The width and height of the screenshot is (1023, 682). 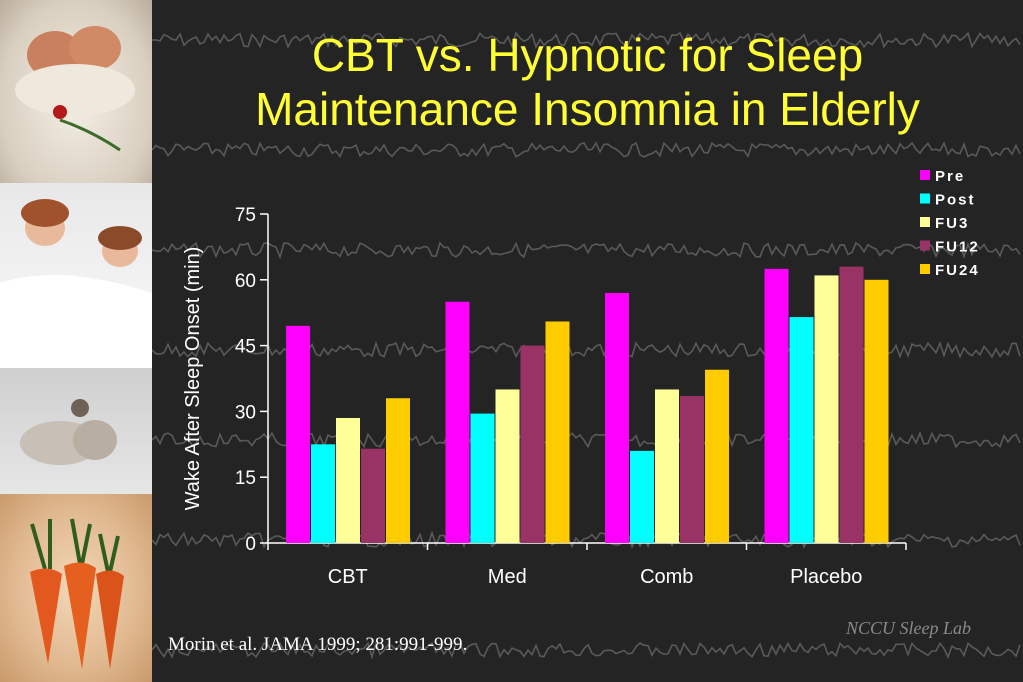 What do you see at coordinates (373, 495) in the screenshot?
I see `bar-fu12-cbt` at bounding box center [373, 495].